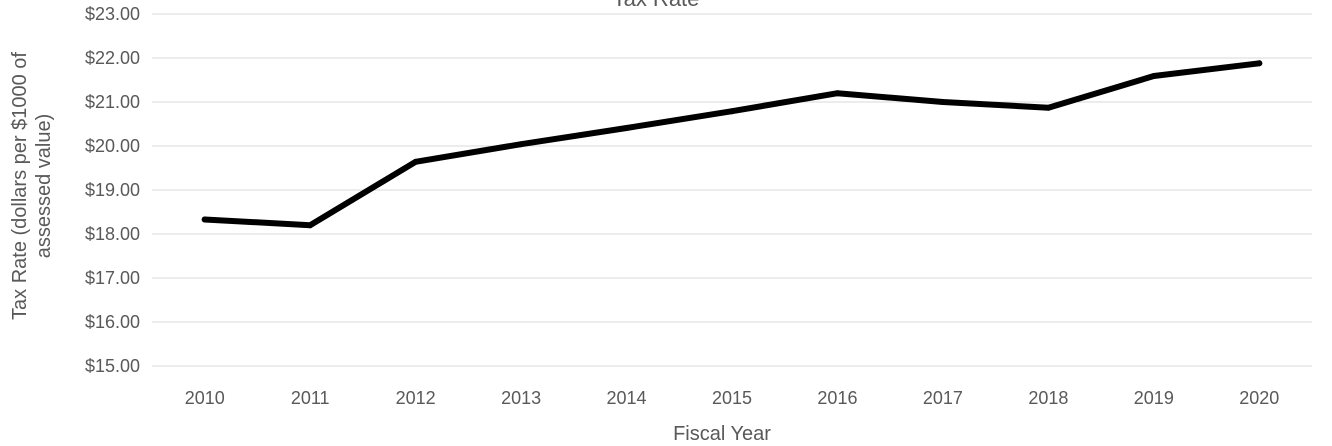  I want to click on x-tick-label: 2015, so click(732, 398).